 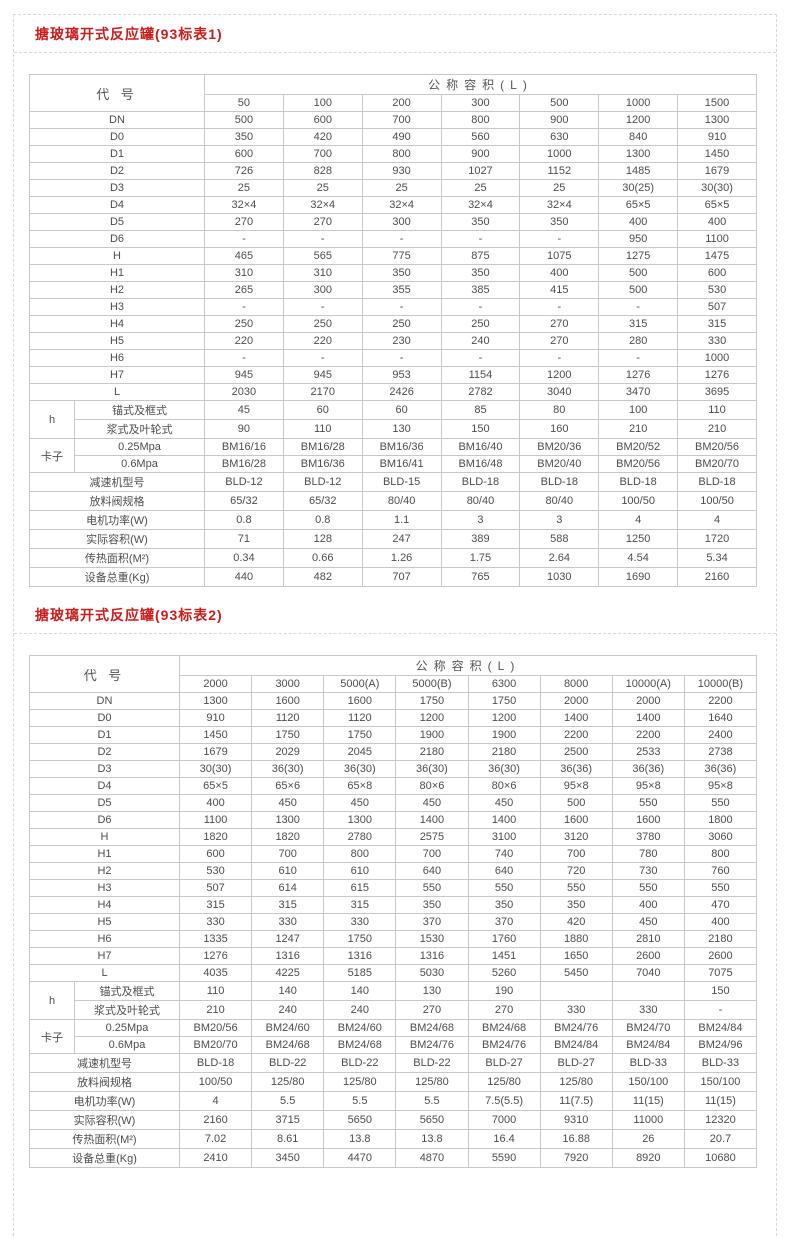 I want to click on value-cell: 2170, so click(x=322, y=392).